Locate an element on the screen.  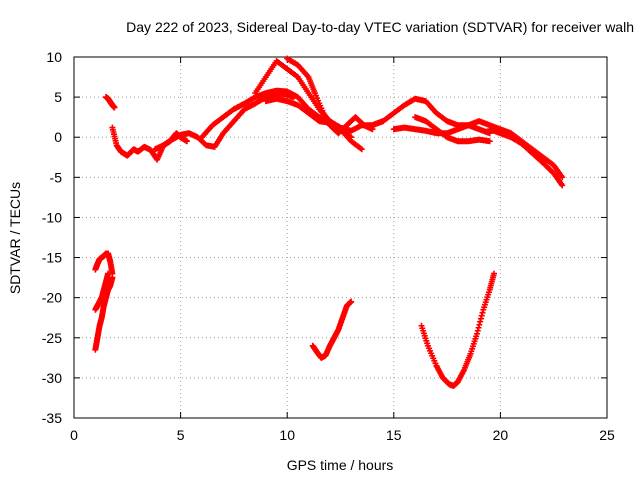
series-sat-f is located at coordinates (330, 96).